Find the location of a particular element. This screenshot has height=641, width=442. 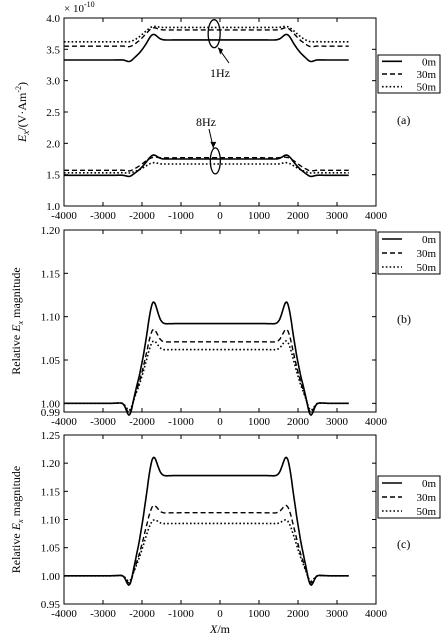

y-tick-label: 3.0 is located at coordinates (53, 82).